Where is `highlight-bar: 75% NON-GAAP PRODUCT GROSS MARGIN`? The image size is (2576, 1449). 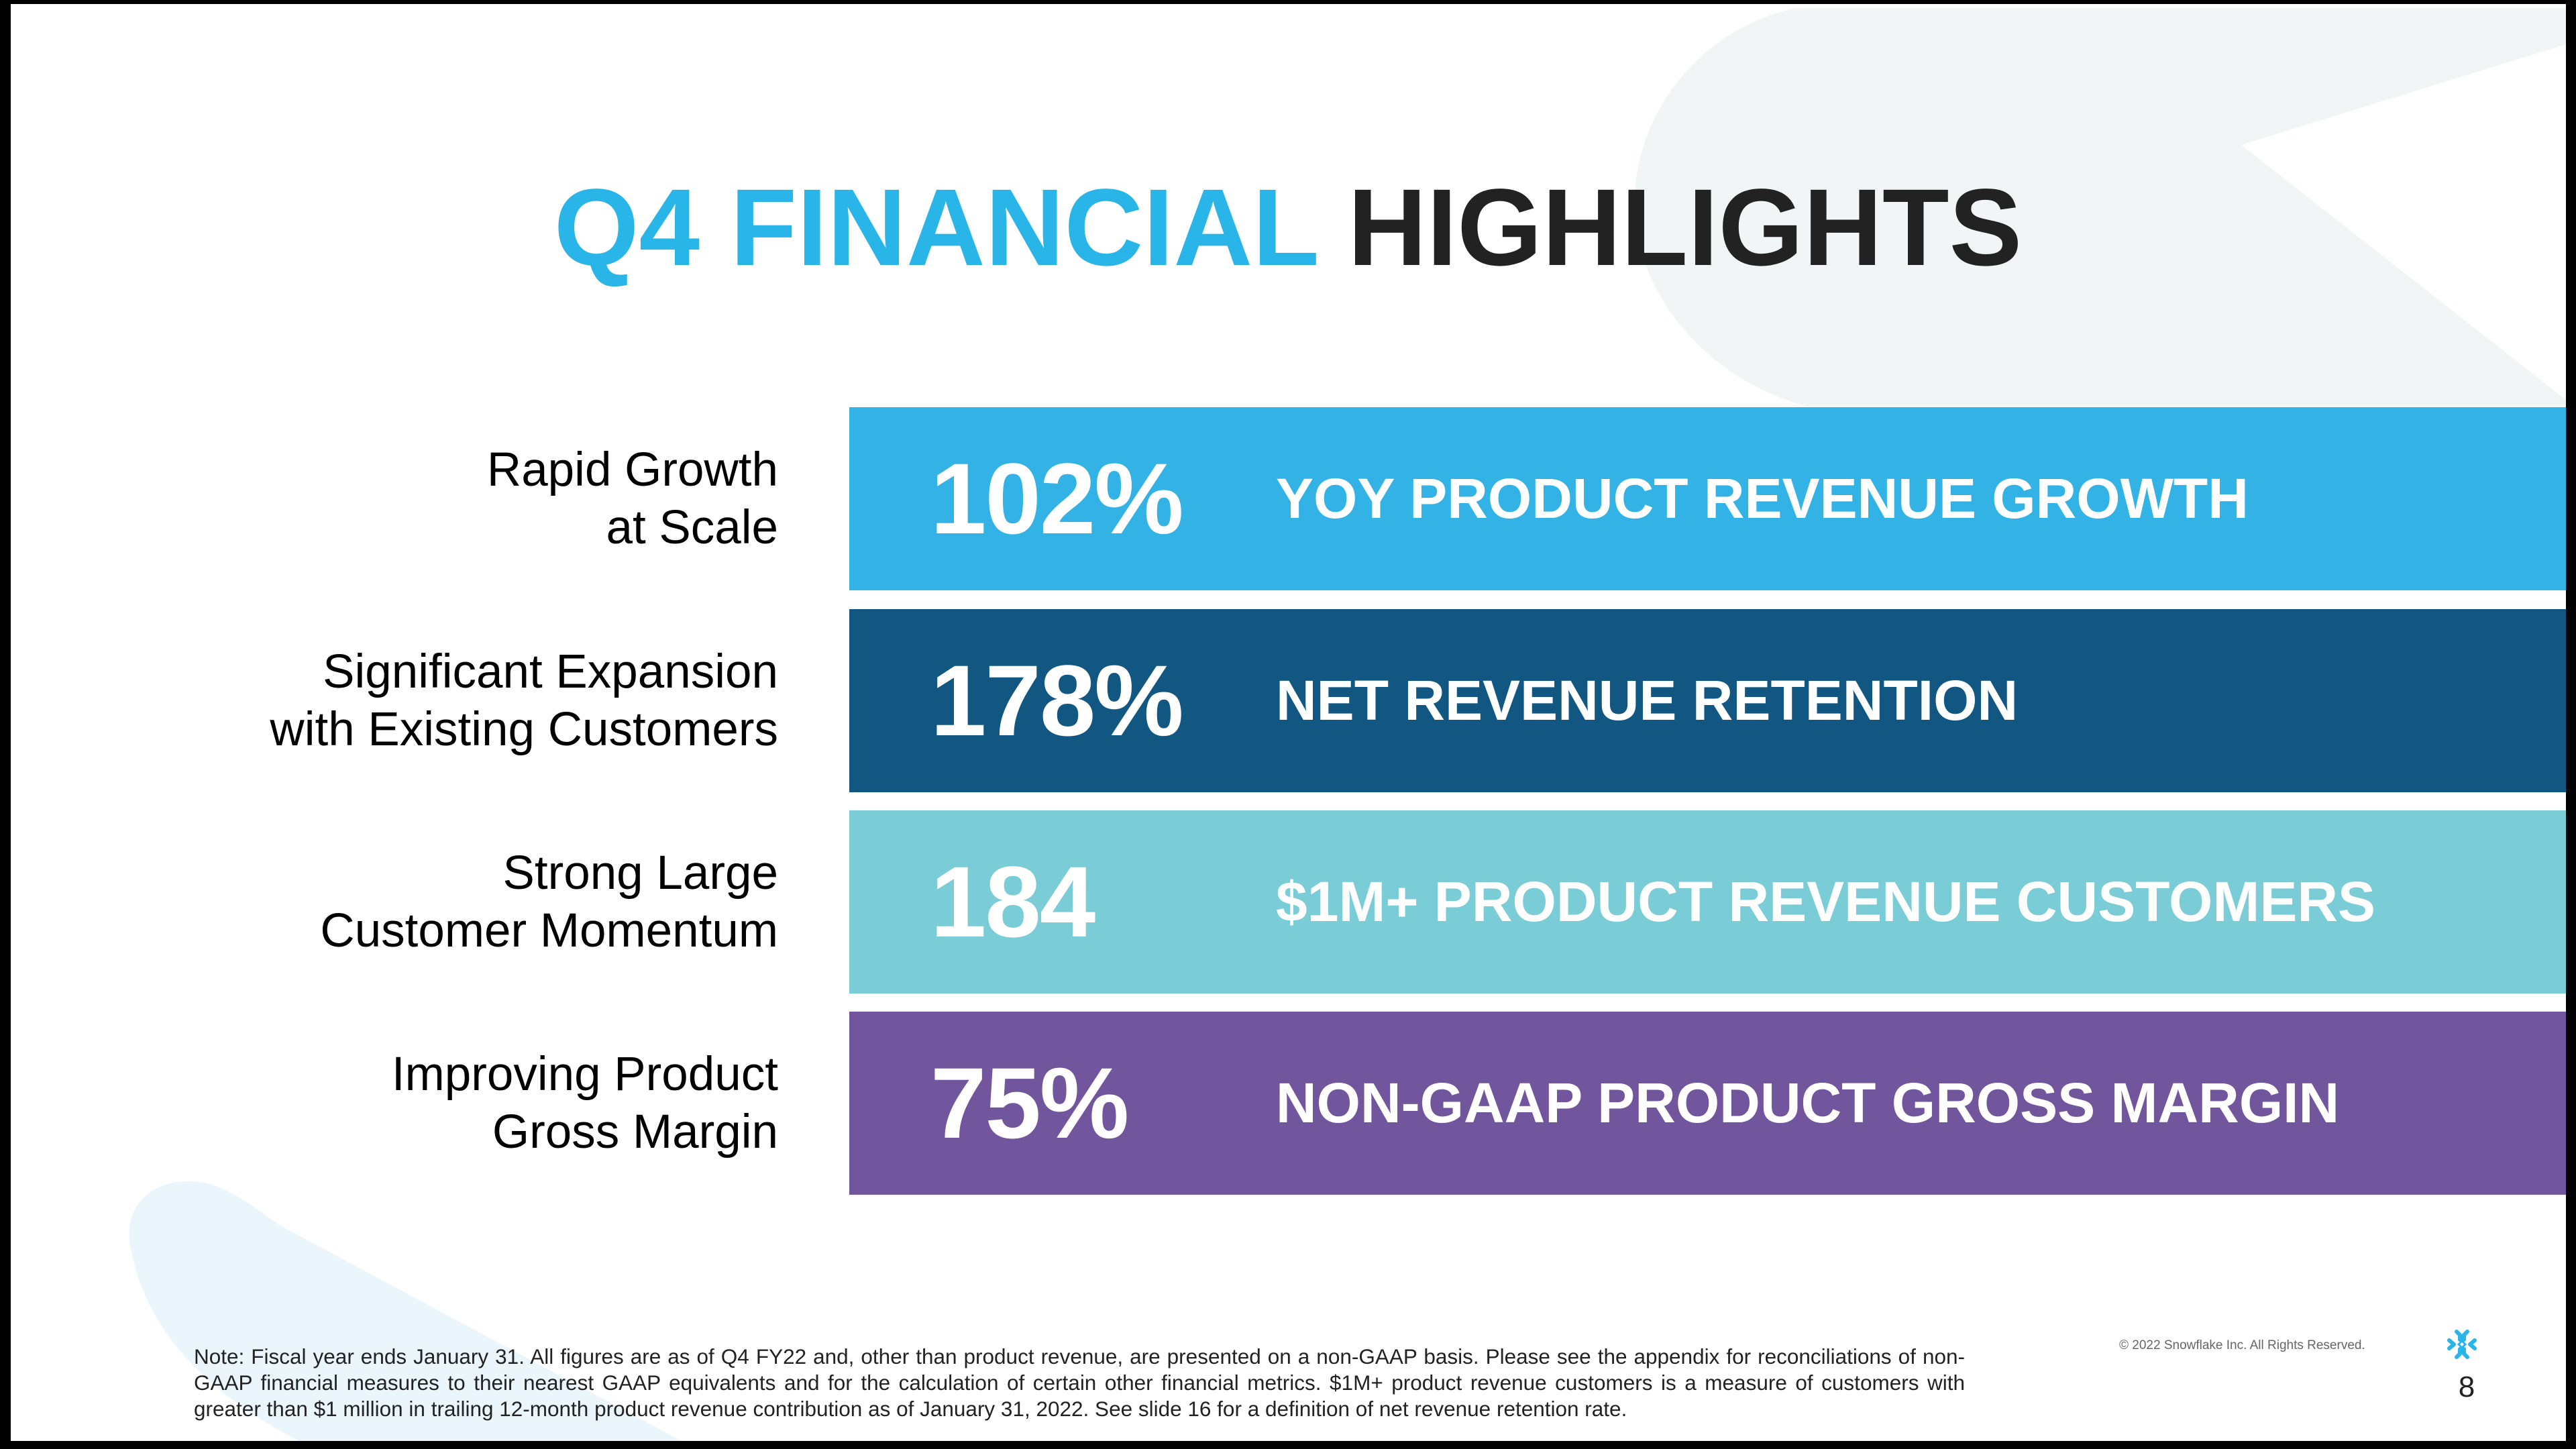
highlight-bar: 75% NON-GAAP PRODUCT GROSS MARGIN is located at coordinates (1707, 1103).